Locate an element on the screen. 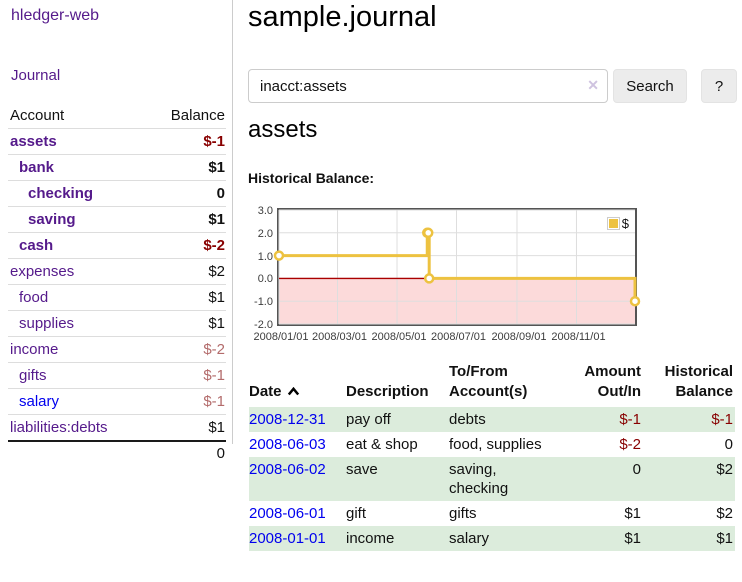  y-tick-label: 2.0 is located at coordinates (265, 233).